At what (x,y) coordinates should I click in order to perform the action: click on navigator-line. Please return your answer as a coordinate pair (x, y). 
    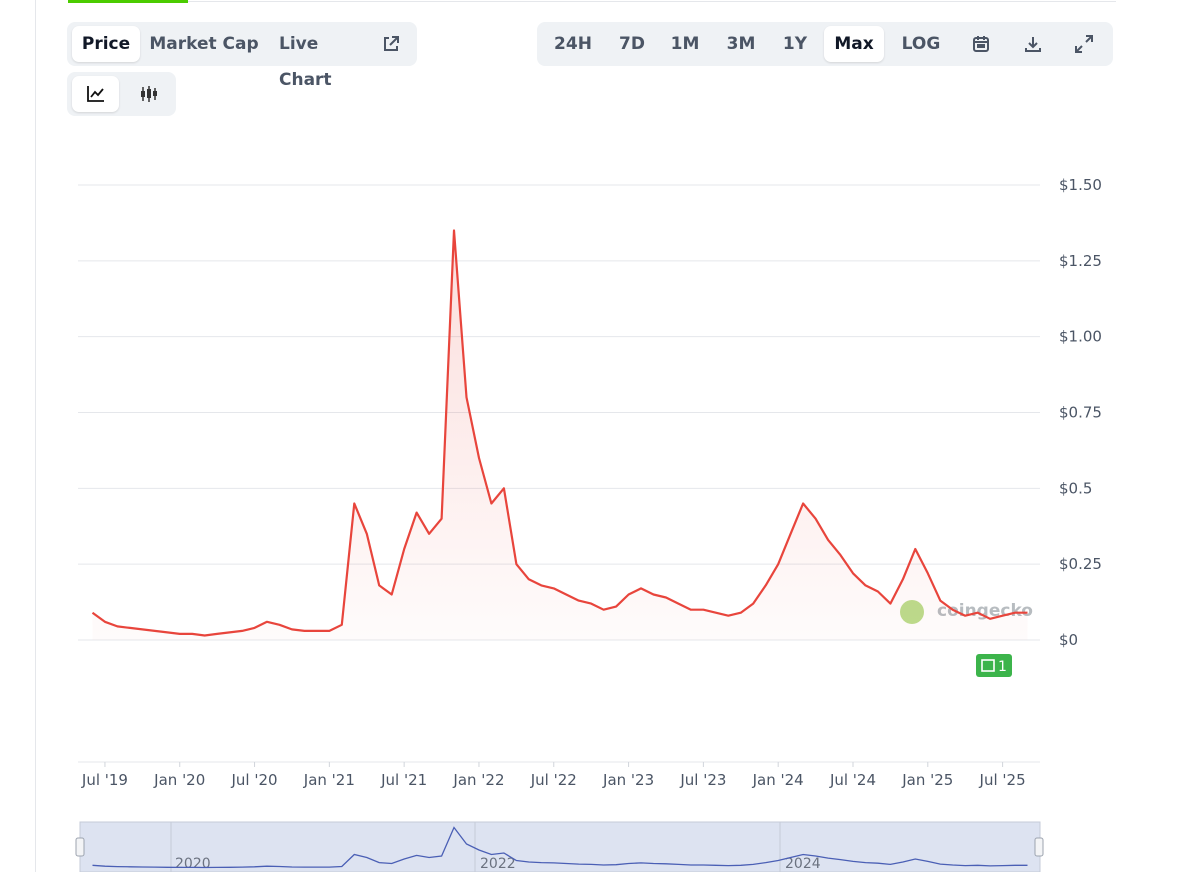
    Looking at the image, I should click on (560, 847).